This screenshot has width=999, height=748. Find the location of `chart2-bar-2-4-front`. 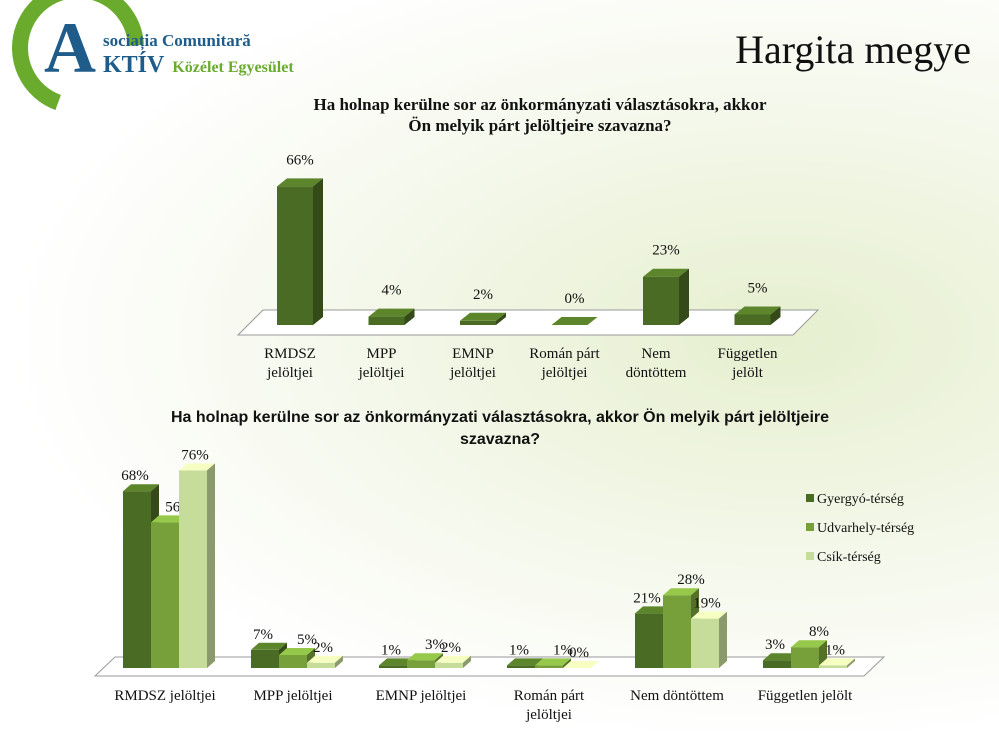

chart2-bar-2-4-front is located at coordinates (705, 643).